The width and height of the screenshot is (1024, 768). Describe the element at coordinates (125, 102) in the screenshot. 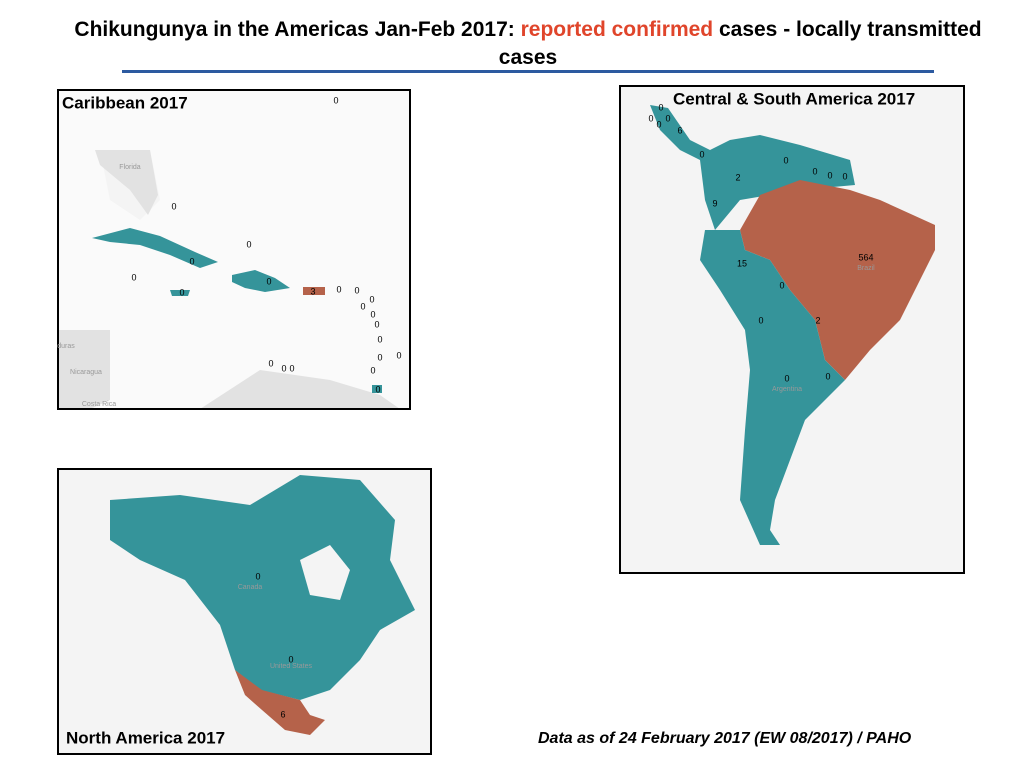

I see `panel-title: Caribbean 2017` at that location.